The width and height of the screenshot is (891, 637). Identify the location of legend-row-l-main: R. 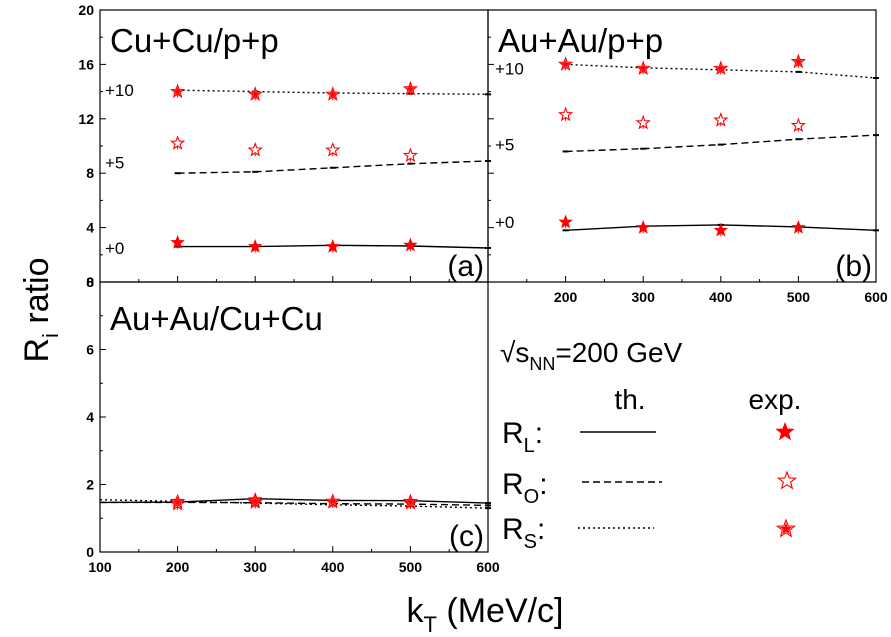
(513, 433).